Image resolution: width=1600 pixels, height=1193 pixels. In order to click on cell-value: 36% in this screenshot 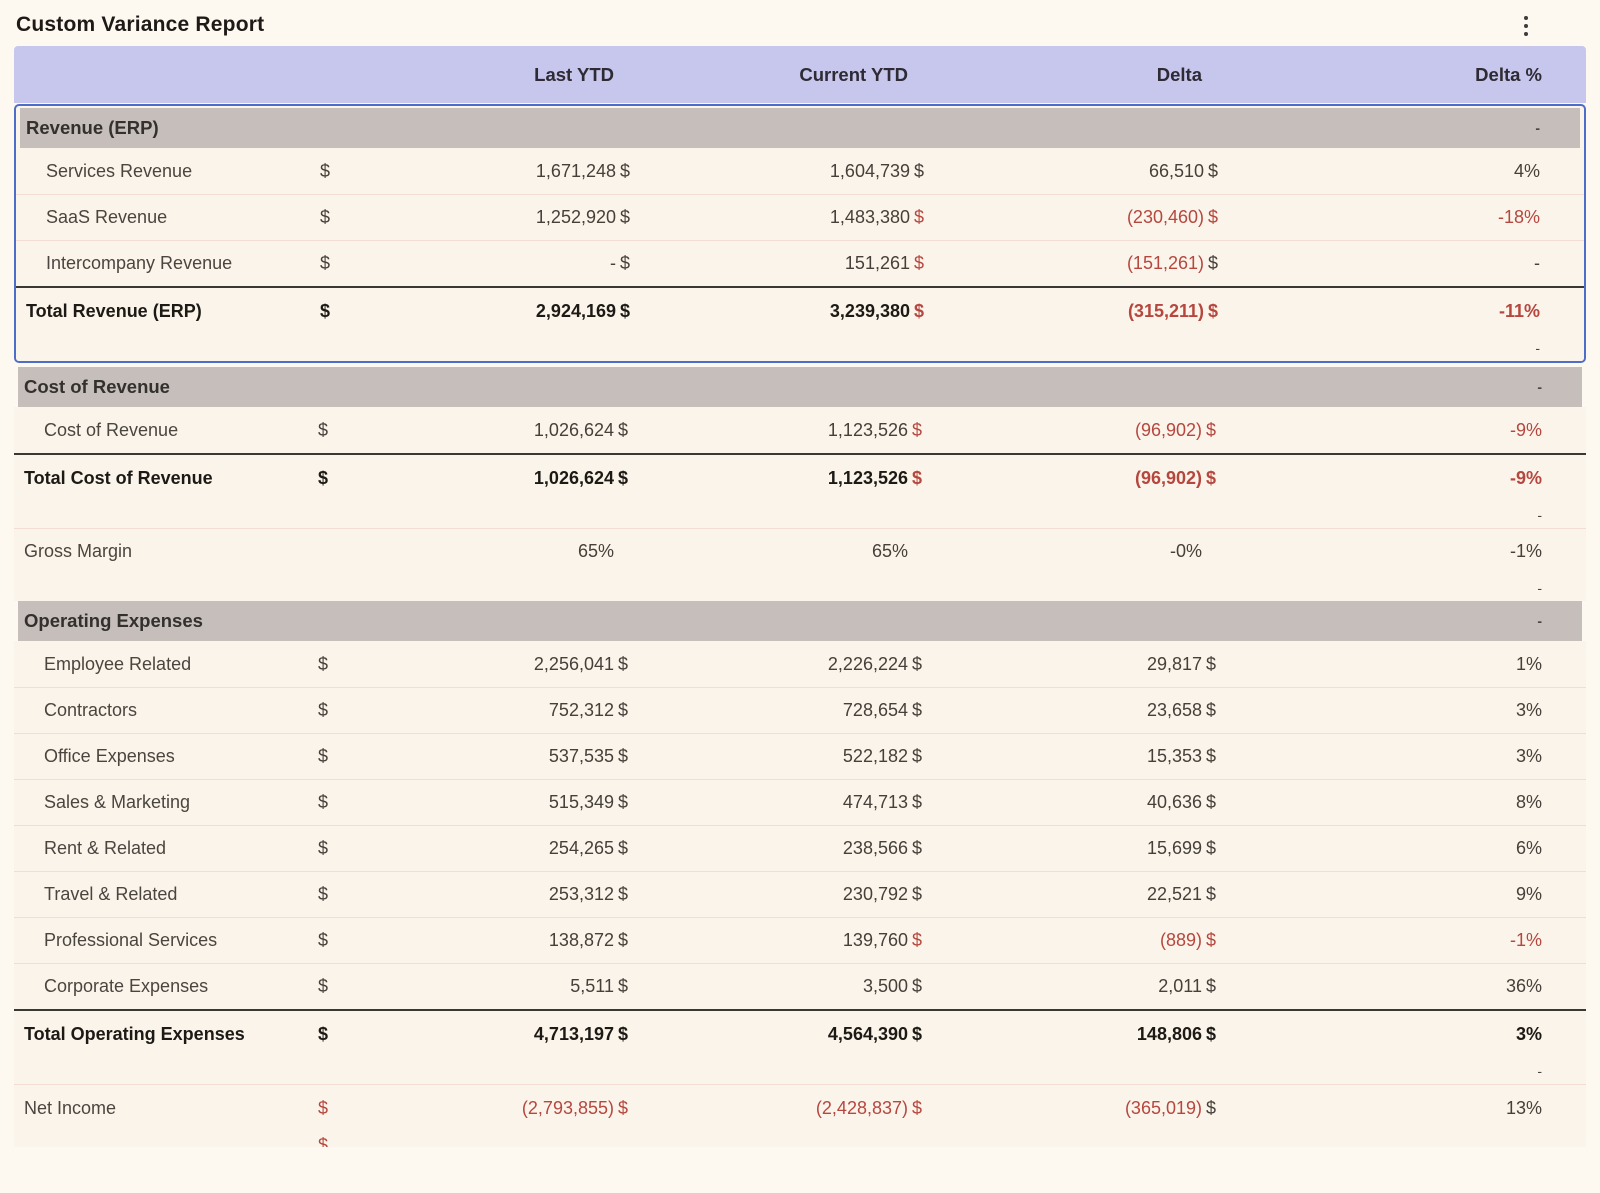, I will do `click(1523, 986)`.